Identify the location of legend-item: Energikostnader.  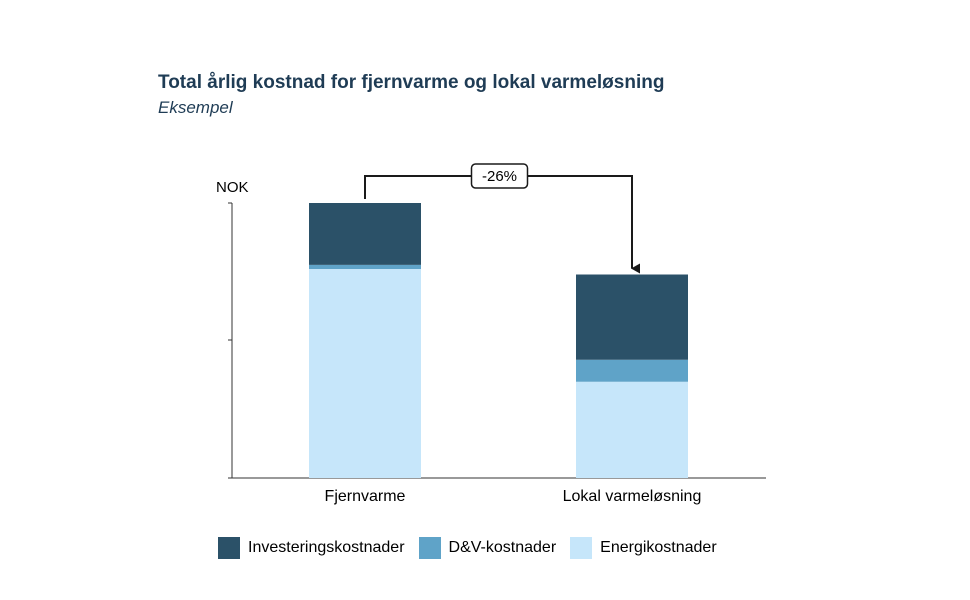
(643, 548).